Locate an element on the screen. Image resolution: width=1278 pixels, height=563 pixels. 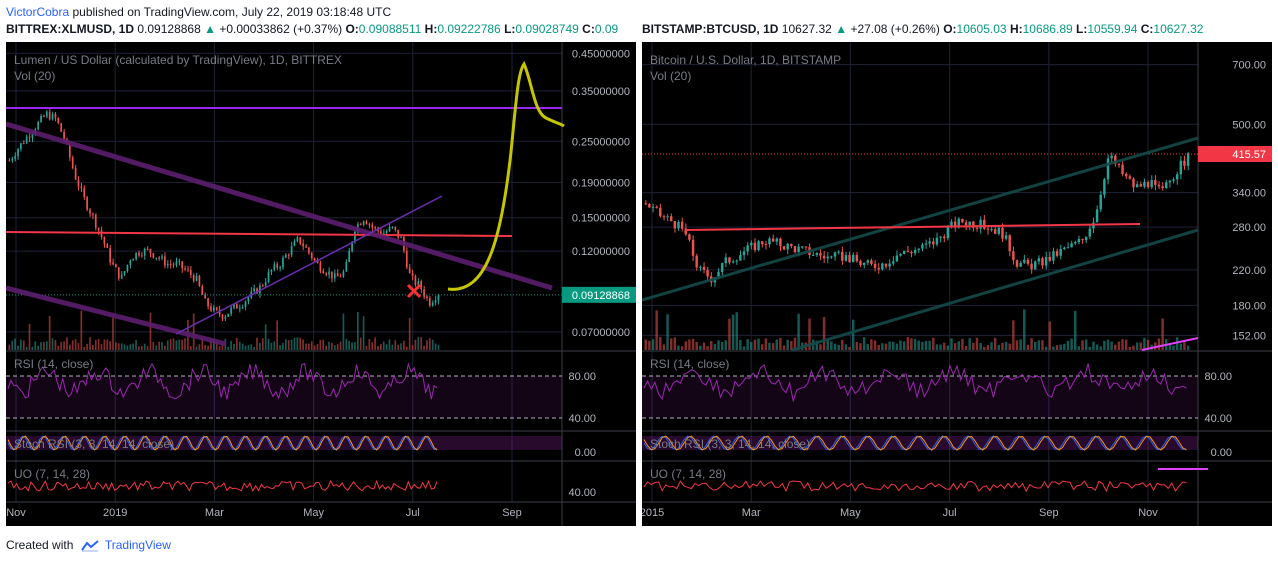
y-tick-label: 0.45000000 is located at coordinates (601, 54).